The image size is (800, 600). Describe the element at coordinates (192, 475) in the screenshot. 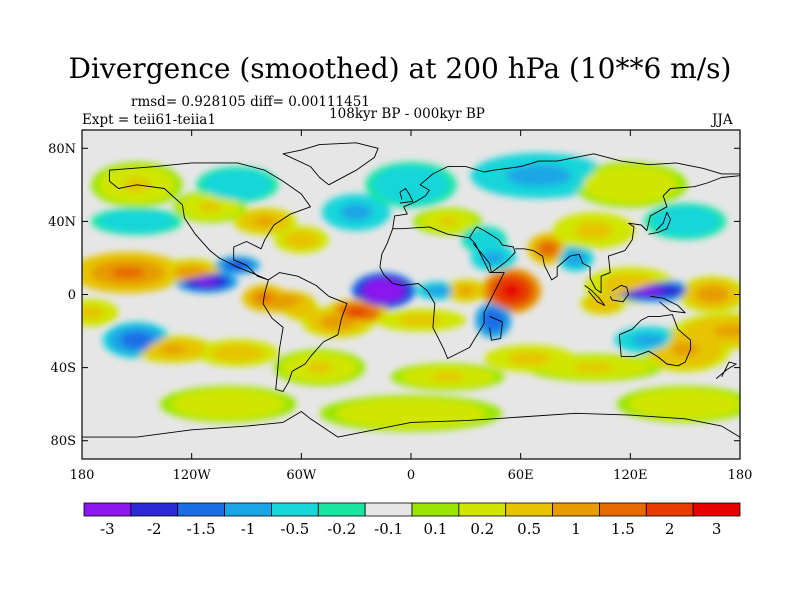

I see `lon-tick-label: 120W` at that location.